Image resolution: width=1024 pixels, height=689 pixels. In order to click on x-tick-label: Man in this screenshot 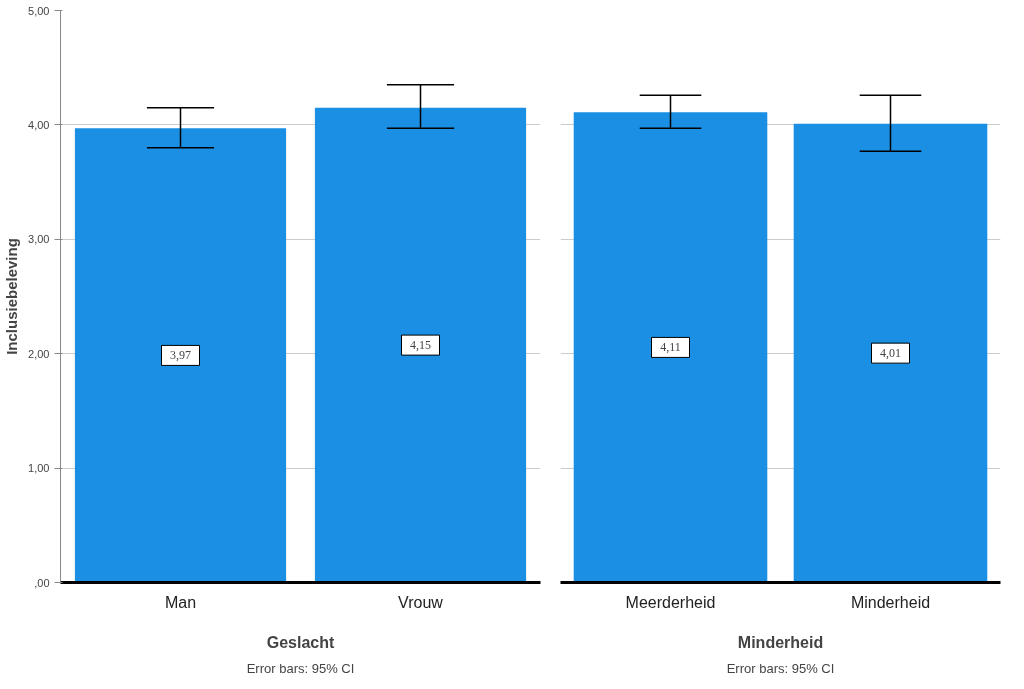, I will do `click(180, 602)`.